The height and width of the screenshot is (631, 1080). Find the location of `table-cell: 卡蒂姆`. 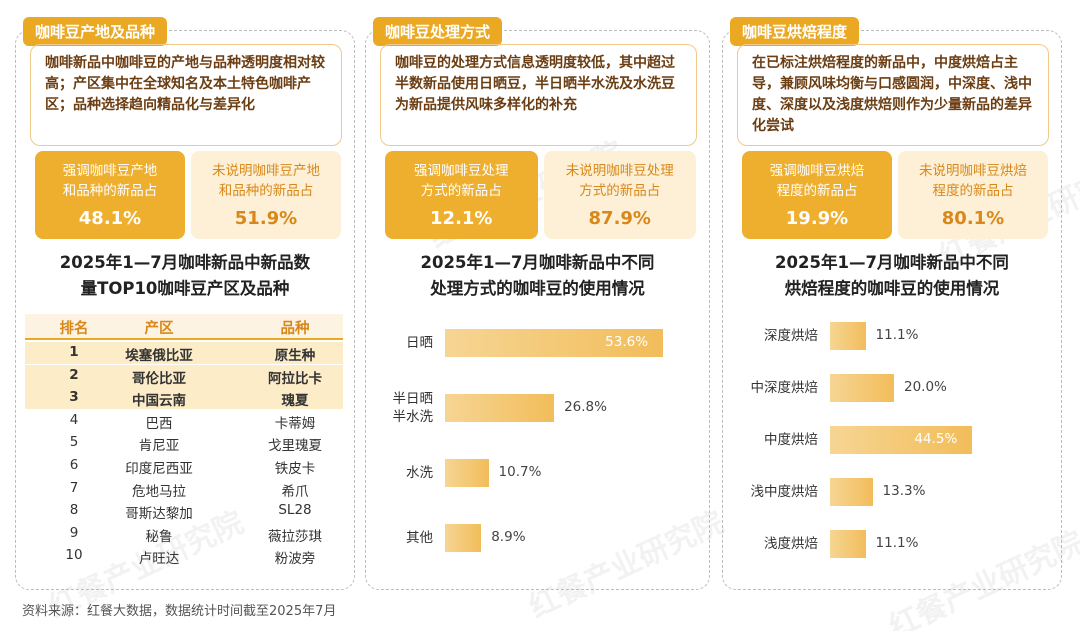

table-cell: 卡蒂姆 is located at coordinates (295, 423).